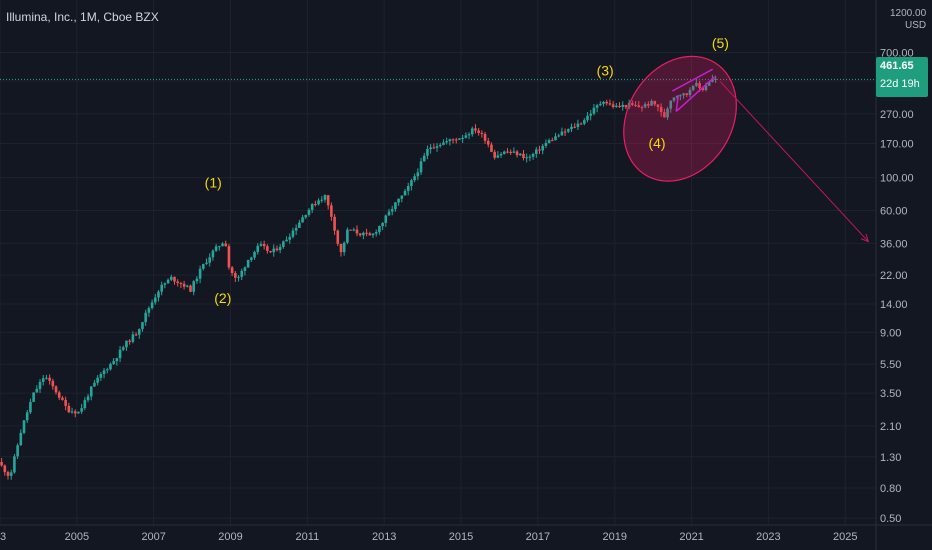 Image resolution: width=932 pixels, height=550 pixels. What do you see at coordinates (656, 143) in the screenshot?
I see `wave-label: (4)` at bounding box center [656, 143].